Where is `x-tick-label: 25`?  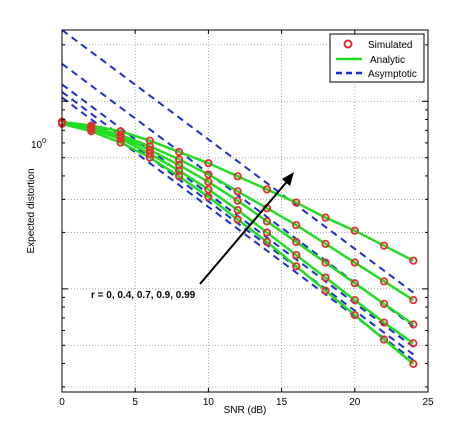
x-tick-label: 25 is located at coordinates (428, 402).